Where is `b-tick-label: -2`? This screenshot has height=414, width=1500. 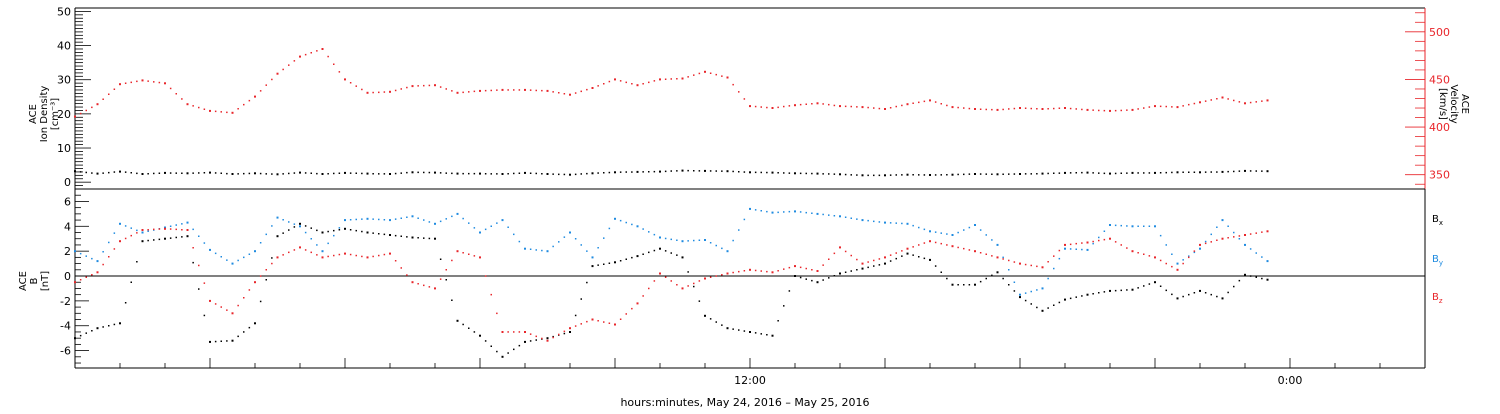 b-tick-label: -2 is located at coordinates (65, 301).